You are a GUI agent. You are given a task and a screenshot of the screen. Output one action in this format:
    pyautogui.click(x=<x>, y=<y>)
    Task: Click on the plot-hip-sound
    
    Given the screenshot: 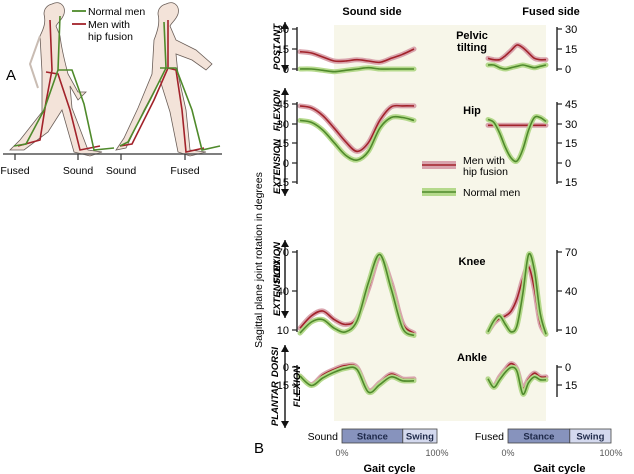 What is the action you would take?
    pyautogui.click(x=357, y=133)
    